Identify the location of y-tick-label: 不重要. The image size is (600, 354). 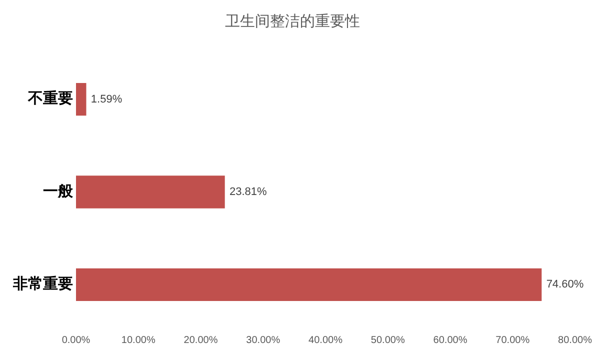
(50, 98).